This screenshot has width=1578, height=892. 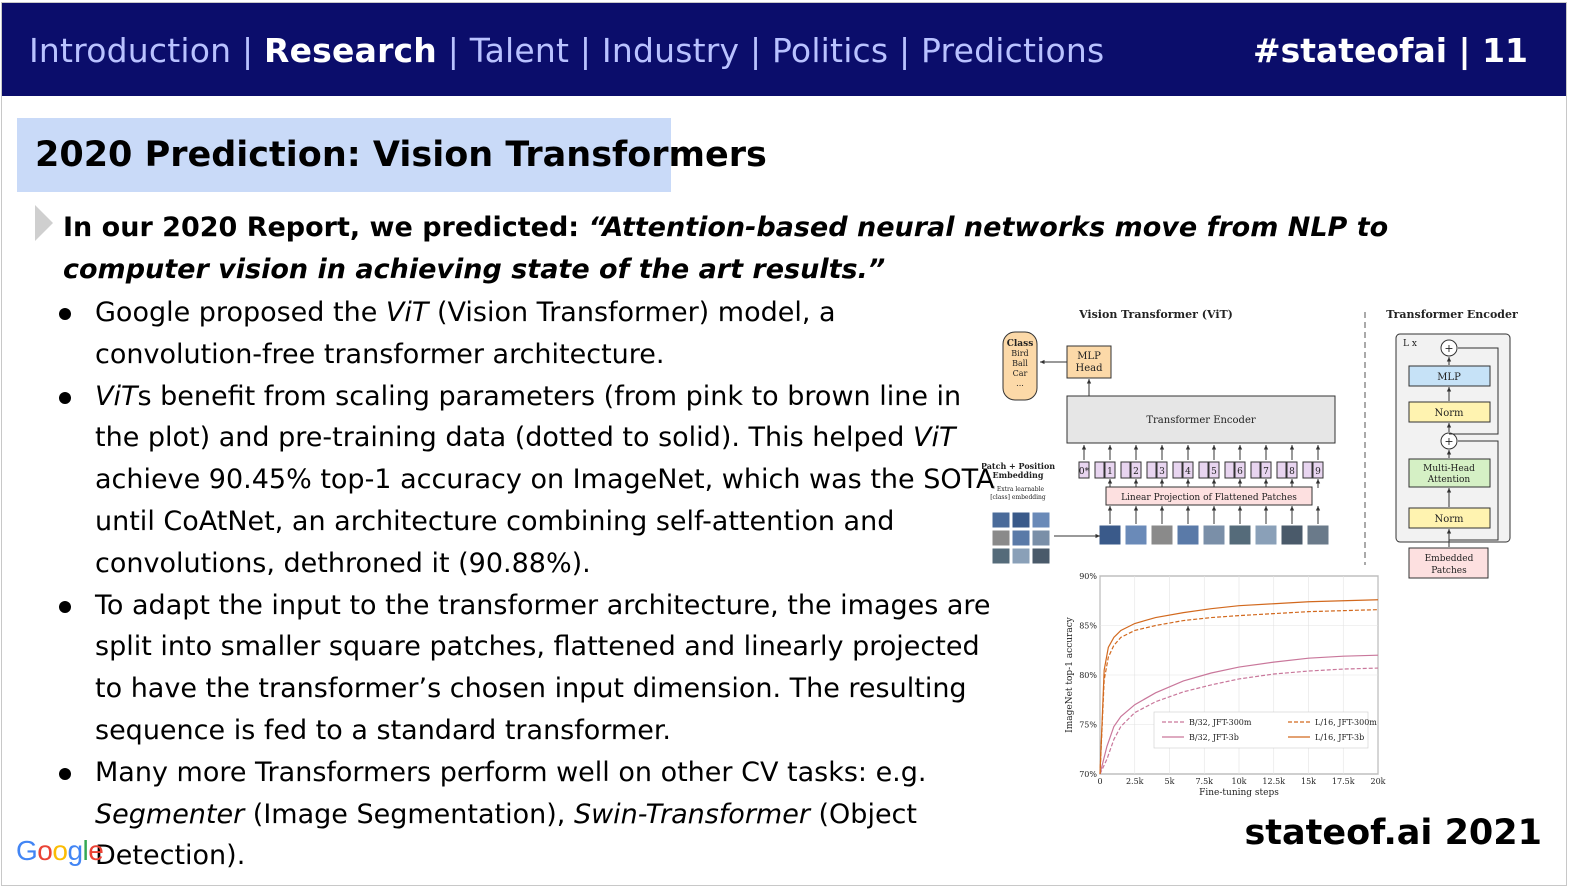 What do you see at coordinates (1099, 781) in the screenshot?
I see `chart-xtick-label: 0` at bounding box center [1099, 781].